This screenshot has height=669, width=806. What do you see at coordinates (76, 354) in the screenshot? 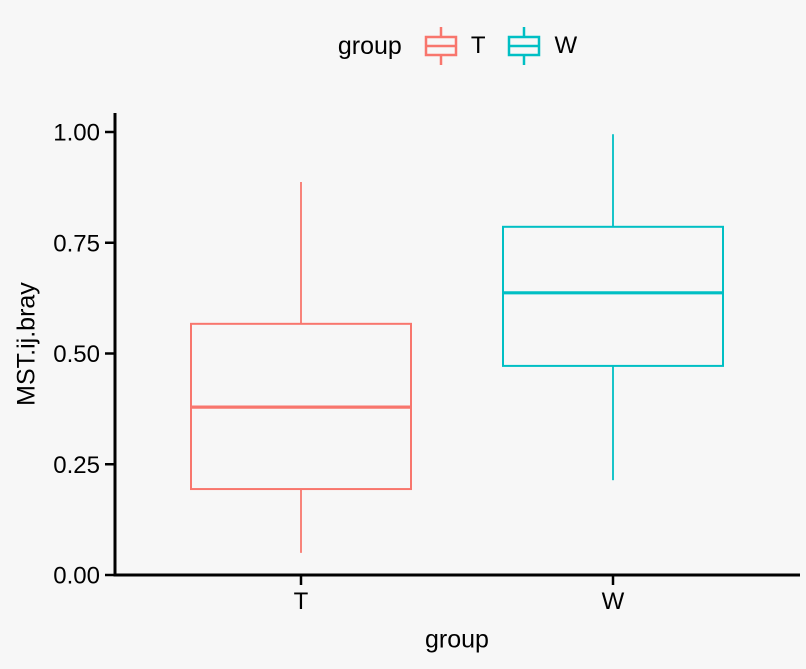
I see `y-tick-label: 0.50` at bounding box center [76, 354].